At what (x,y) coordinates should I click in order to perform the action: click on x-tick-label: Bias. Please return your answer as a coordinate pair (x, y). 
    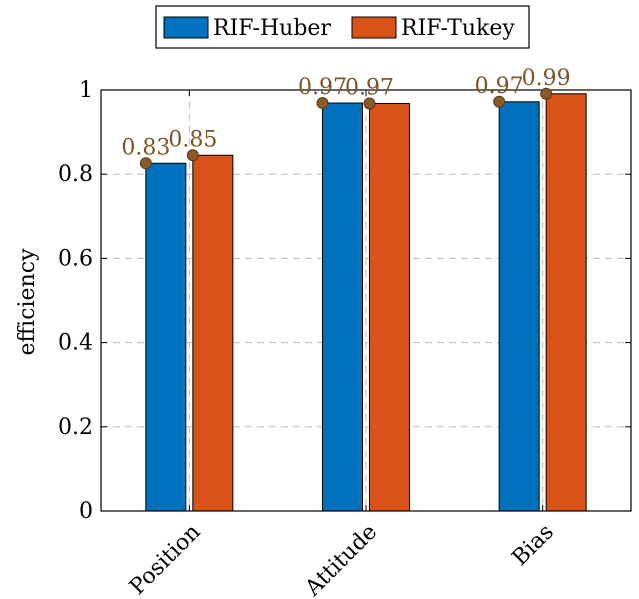
    Looking at the image, I should click on (533, 545).